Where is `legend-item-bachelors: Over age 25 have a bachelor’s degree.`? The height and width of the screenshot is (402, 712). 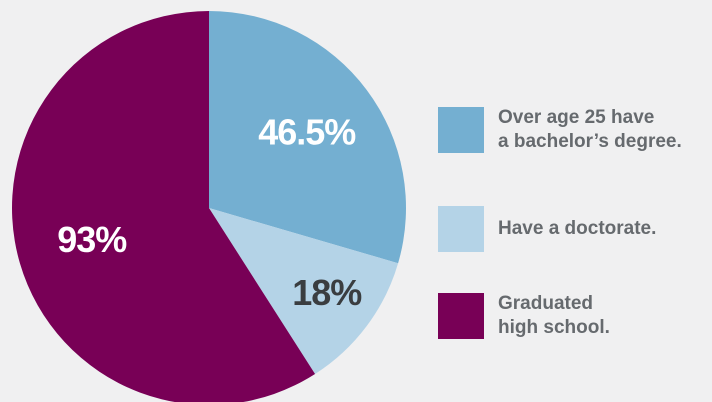 legend-item-bachelors: Over age 25 have a bachelor’s degree. is located at coordinates (568, 130).